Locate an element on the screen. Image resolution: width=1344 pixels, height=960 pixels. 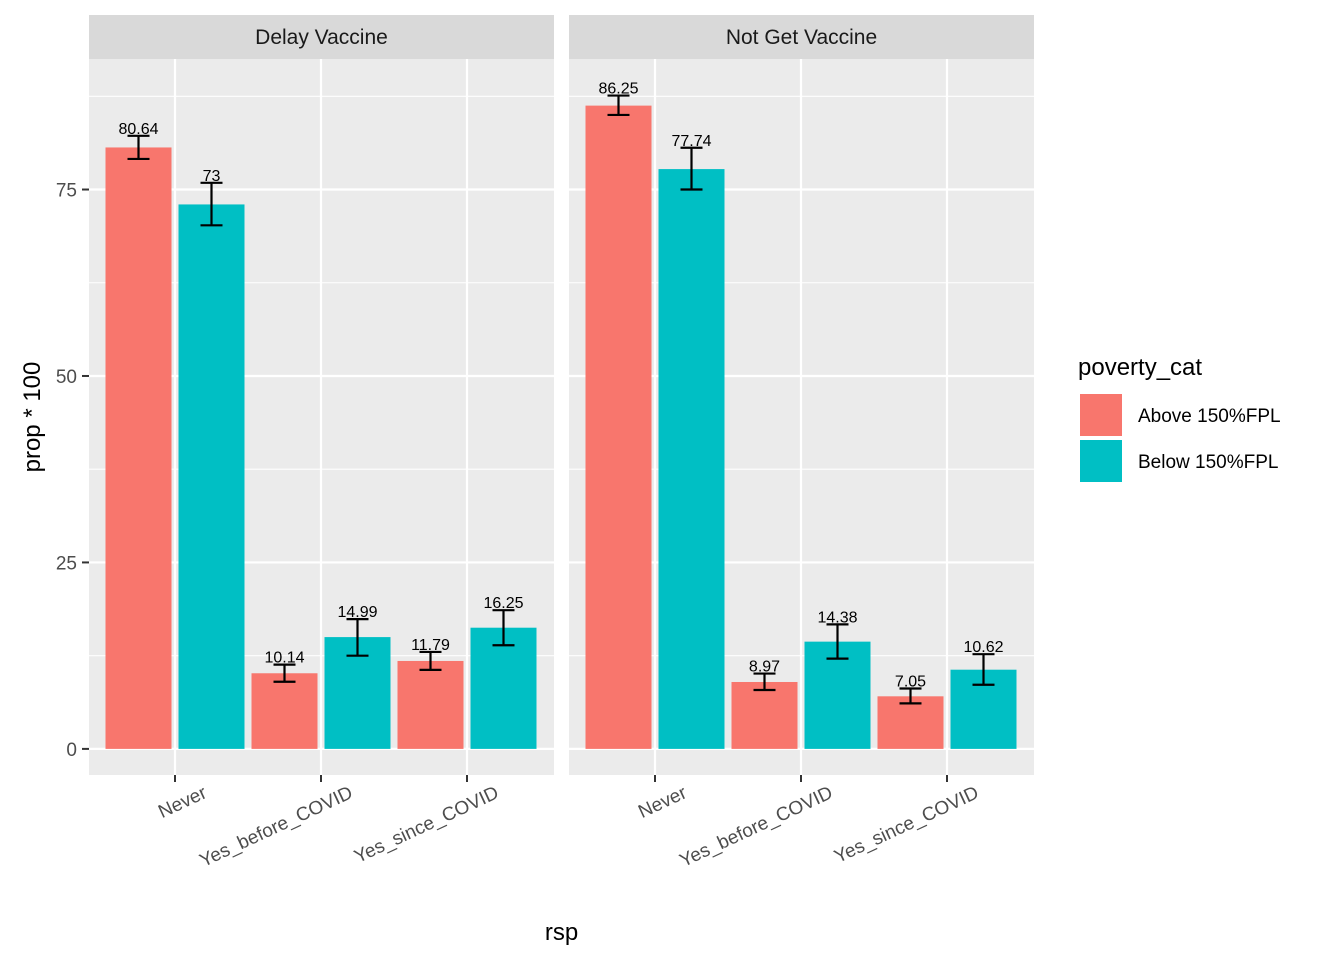
legend-entry: Below 150%FPL is located at coordinates (1179, 461).